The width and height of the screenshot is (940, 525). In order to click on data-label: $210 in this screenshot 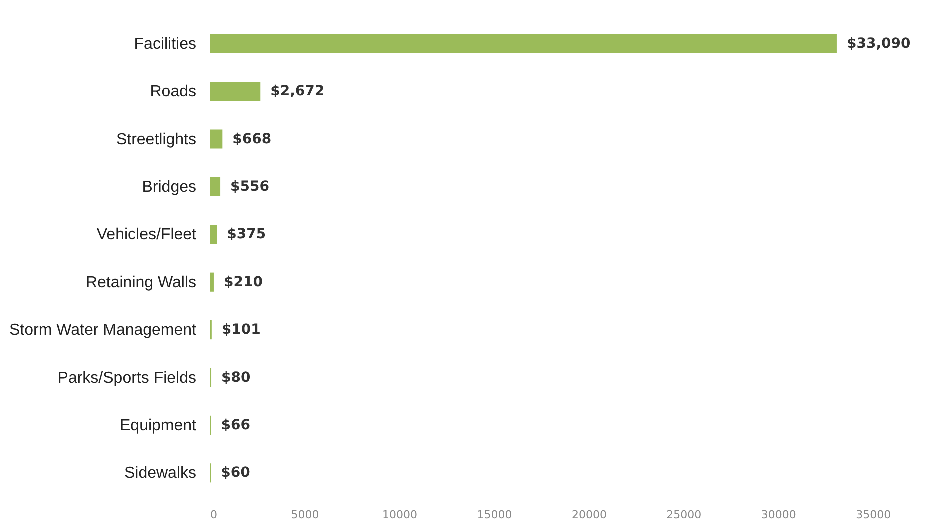, I will do `click(244, 282)`.